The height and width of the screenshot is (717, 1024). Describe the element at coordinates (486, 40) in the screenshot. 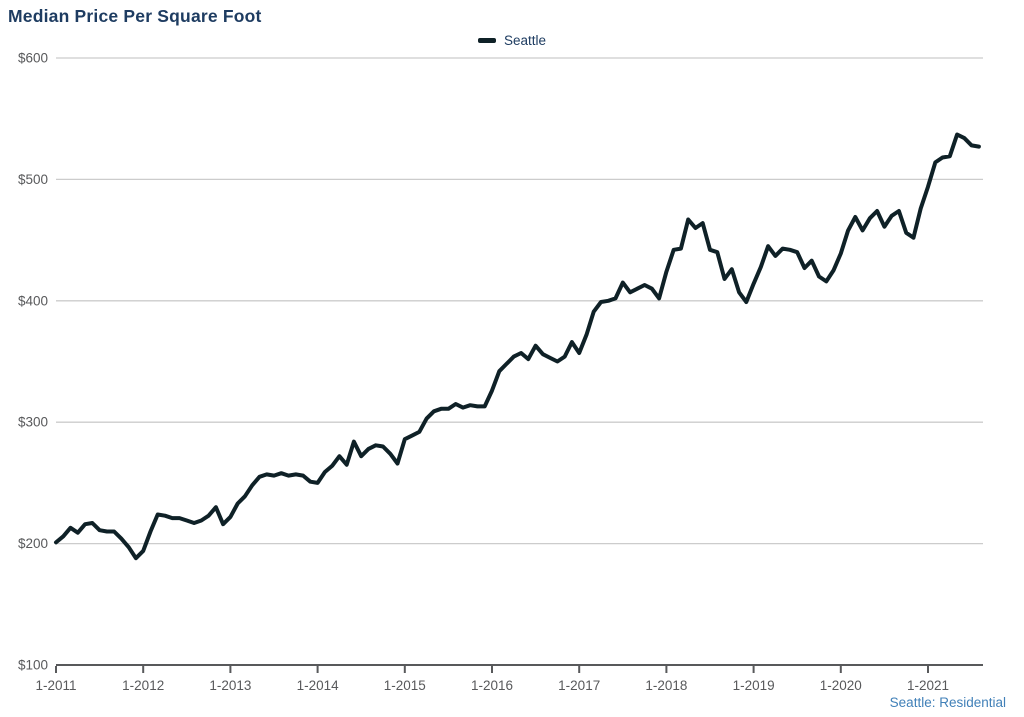

I see `legend-swatch-icon` at that location.